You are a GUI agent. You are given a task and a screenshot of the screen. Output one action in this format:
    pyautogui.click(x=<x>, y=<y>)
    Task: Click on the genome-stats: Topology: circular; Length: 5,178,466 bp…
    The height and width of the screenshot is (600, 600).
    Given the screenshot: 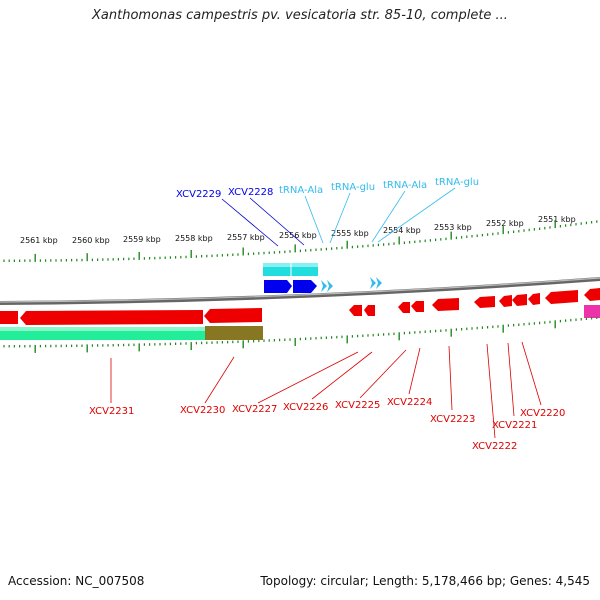 What is the action you would take?
    pyautogui.click(x=425, y=581)
    